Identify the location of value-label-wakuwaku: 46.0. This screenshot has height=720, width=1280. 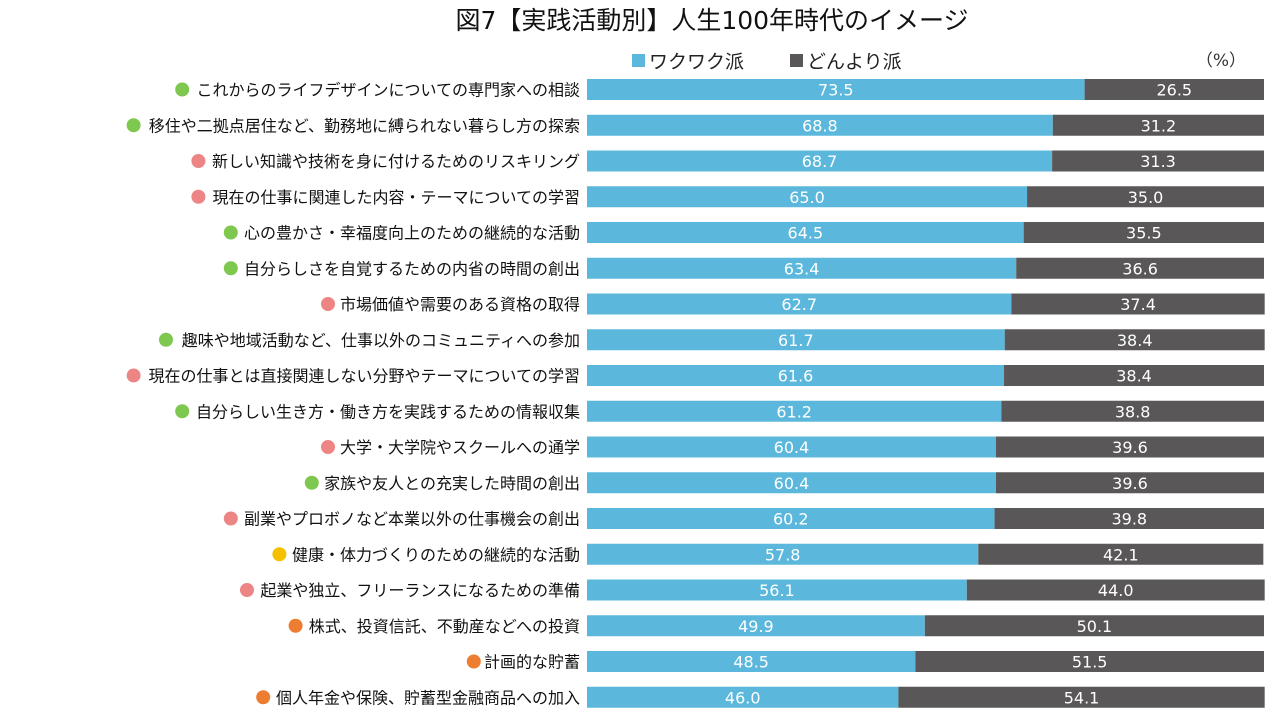
(743, 697).